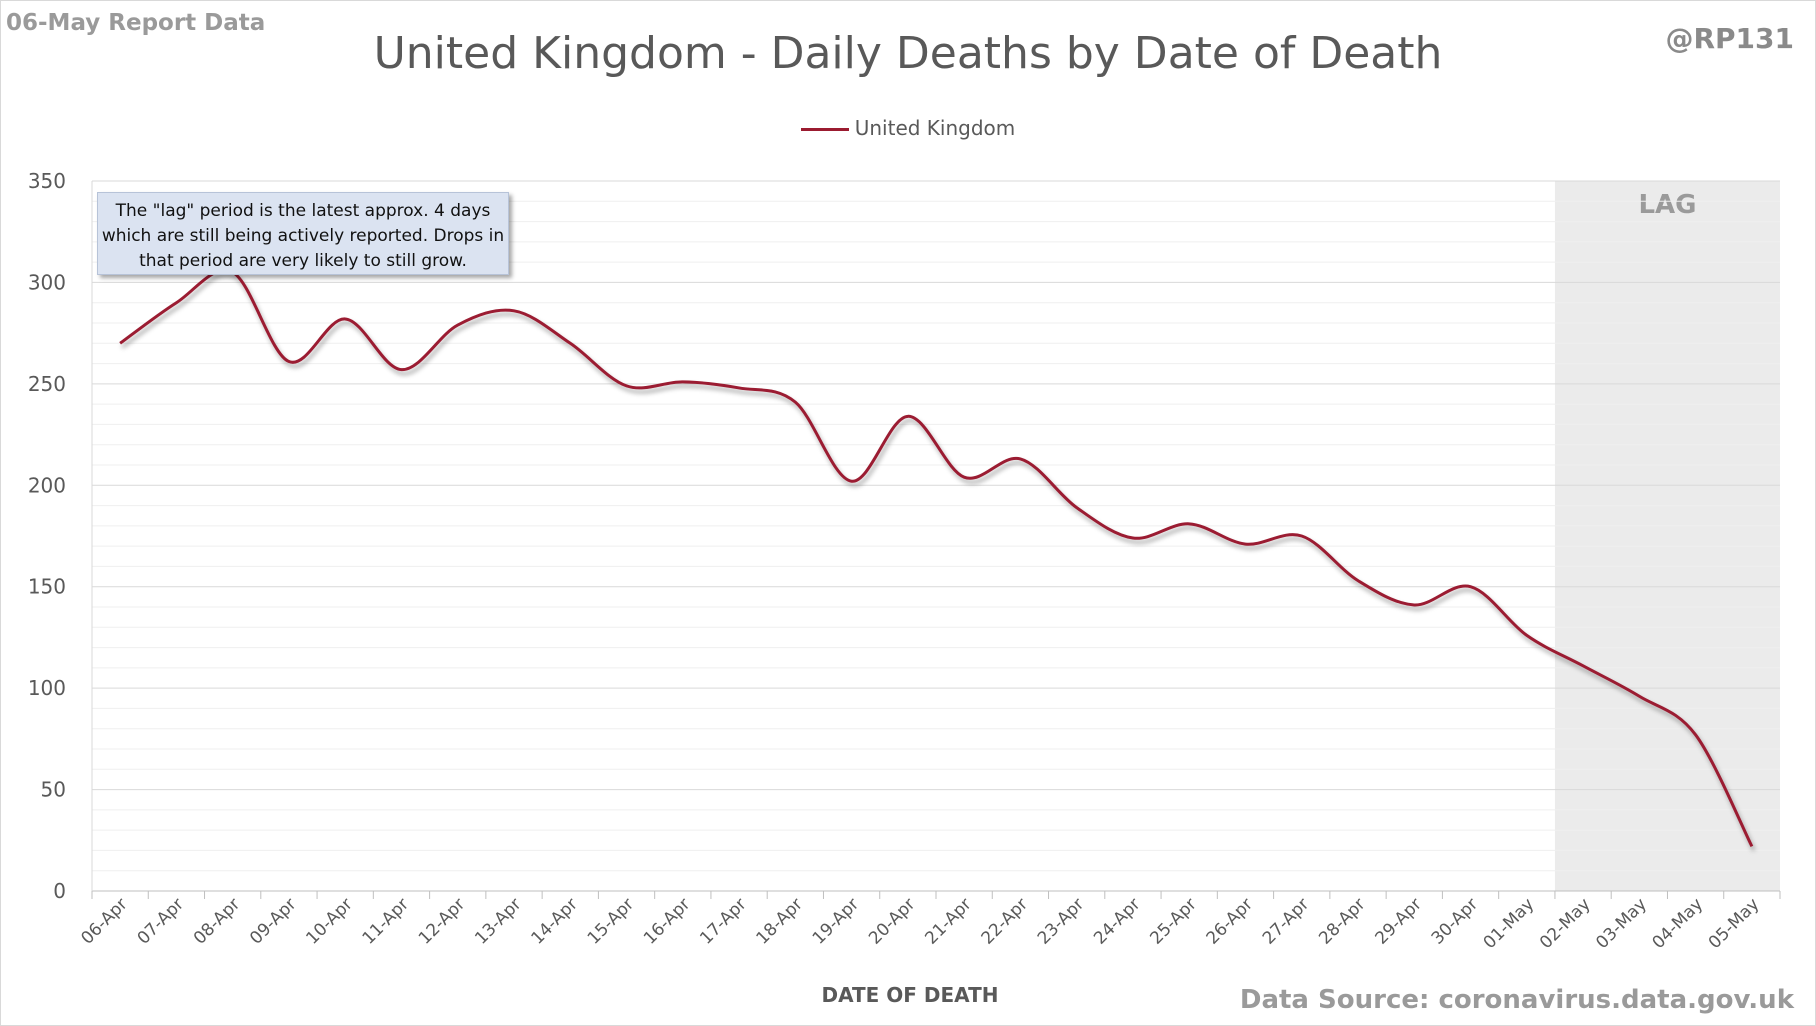 This screenshot has height=1026, width=1816. Describe the element at coordinates (59, 891) in the screenshot. I see `y-tick-label: 0` at that location.